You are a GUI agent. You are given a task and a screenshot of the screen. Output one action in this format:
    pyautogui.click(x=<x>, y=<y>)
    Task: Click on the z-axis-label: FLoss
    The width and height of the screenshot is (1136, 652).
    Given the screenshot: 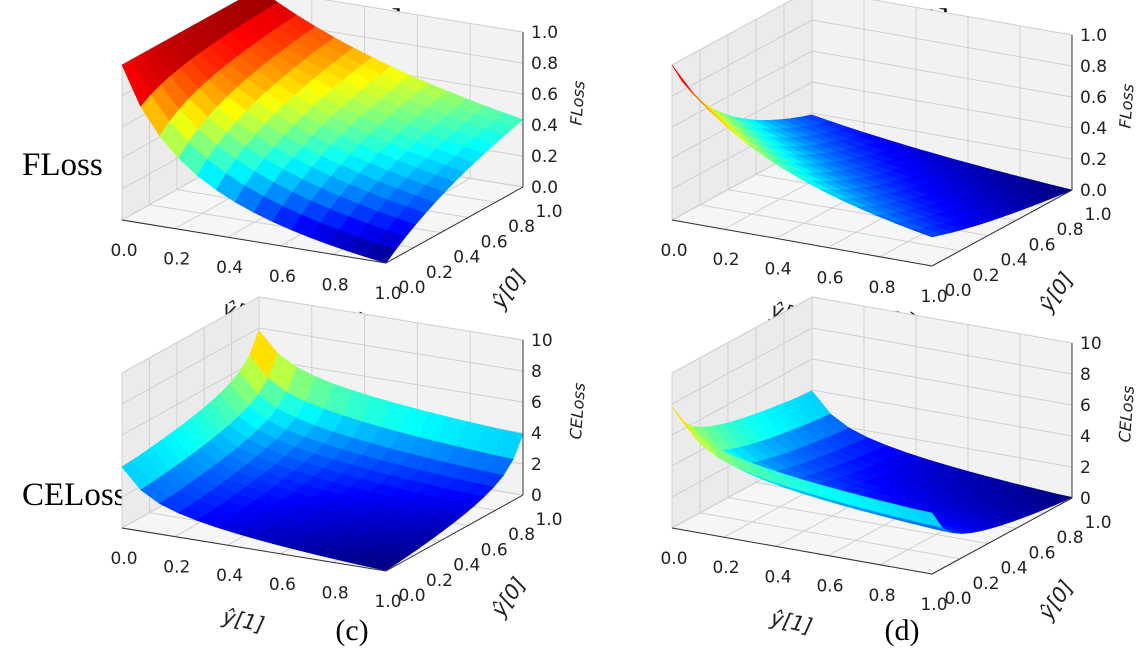 What is the action you would take?
    pyautogui.click(x=1125, y=106)
    